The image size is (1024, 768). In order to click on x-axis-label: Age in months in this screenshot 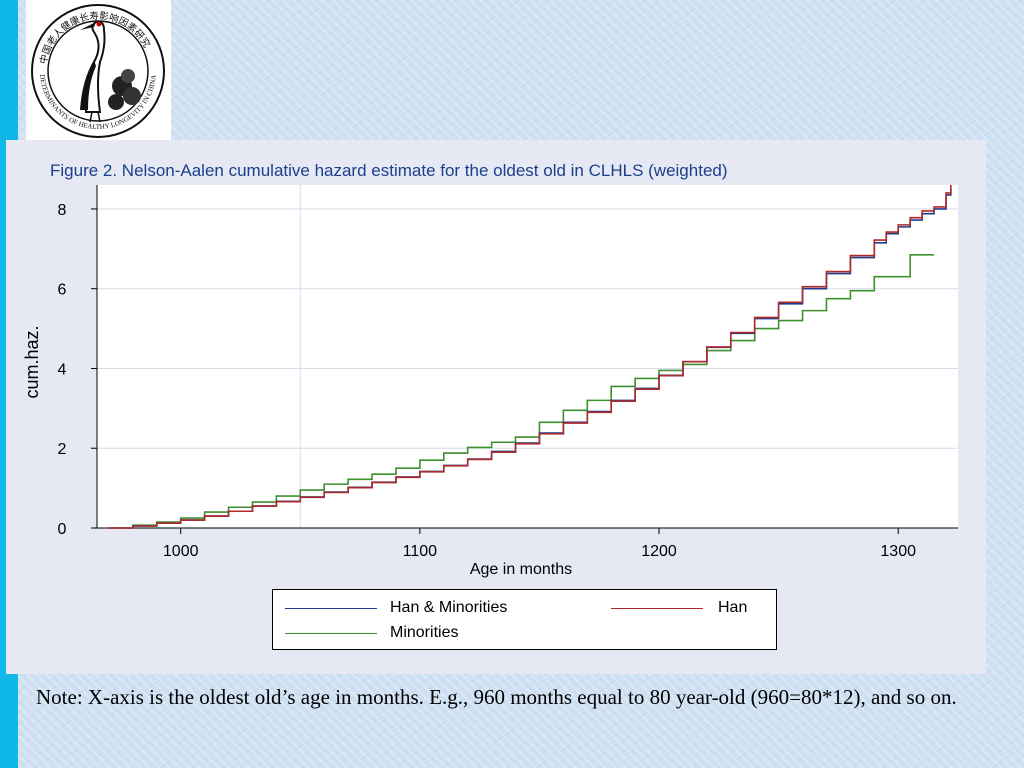, I will do `click(521, 569)`.